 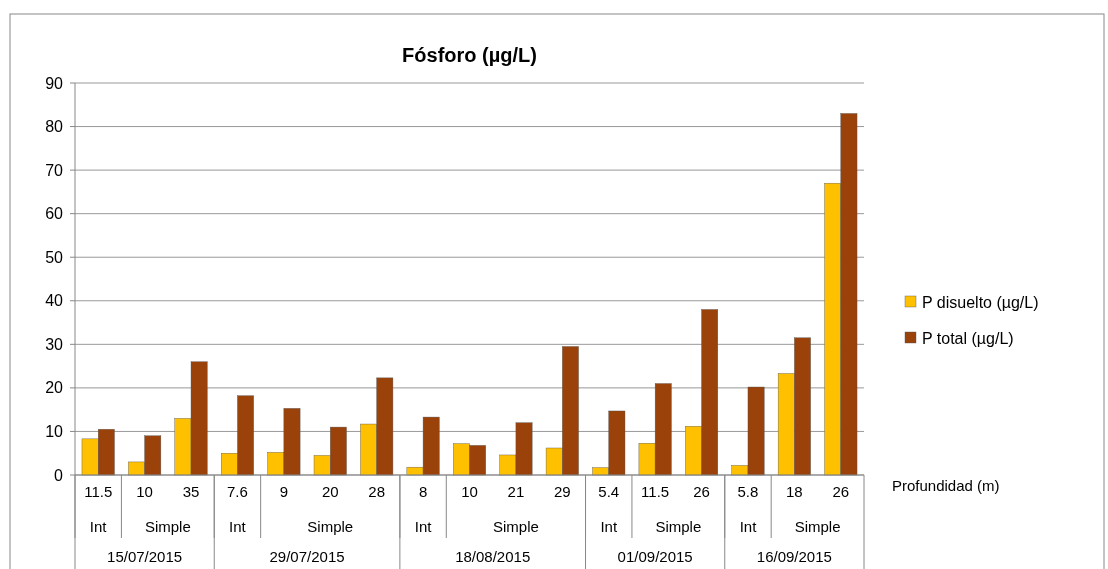 I want to click on y-tick-label: 50, so click(x=54, y=257).